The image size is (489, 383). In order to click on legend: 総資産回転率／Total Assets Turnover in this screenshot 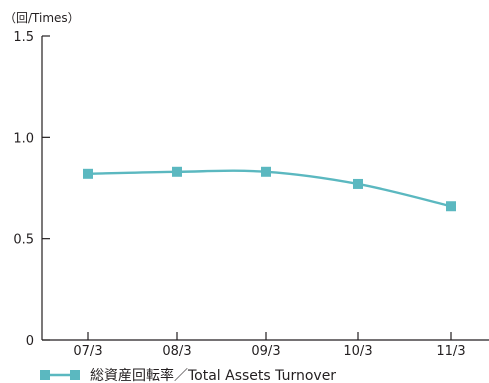, I will do `click(188, 375)`.